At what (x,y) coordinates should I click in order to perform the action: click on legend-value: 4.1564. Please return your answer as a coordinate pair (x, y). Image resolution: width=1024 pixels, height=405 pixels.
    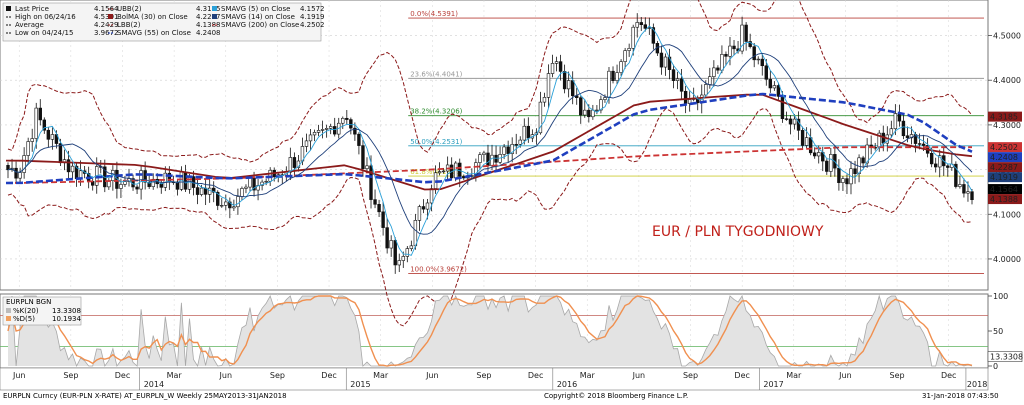
    Looking at the image, I should click on (106, 9).